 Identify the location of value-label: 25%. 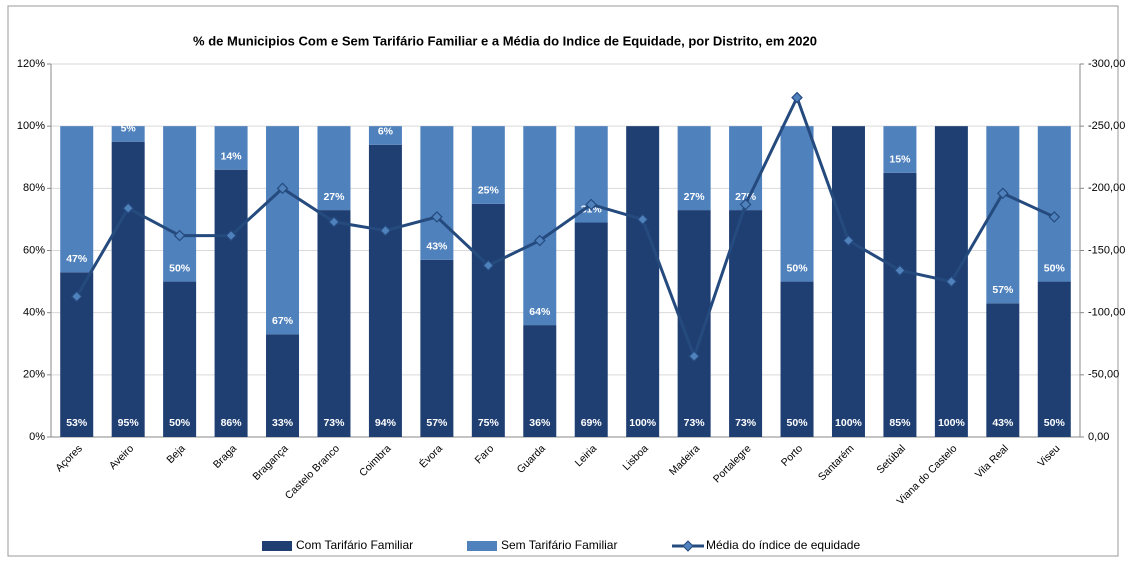
(489, 191).